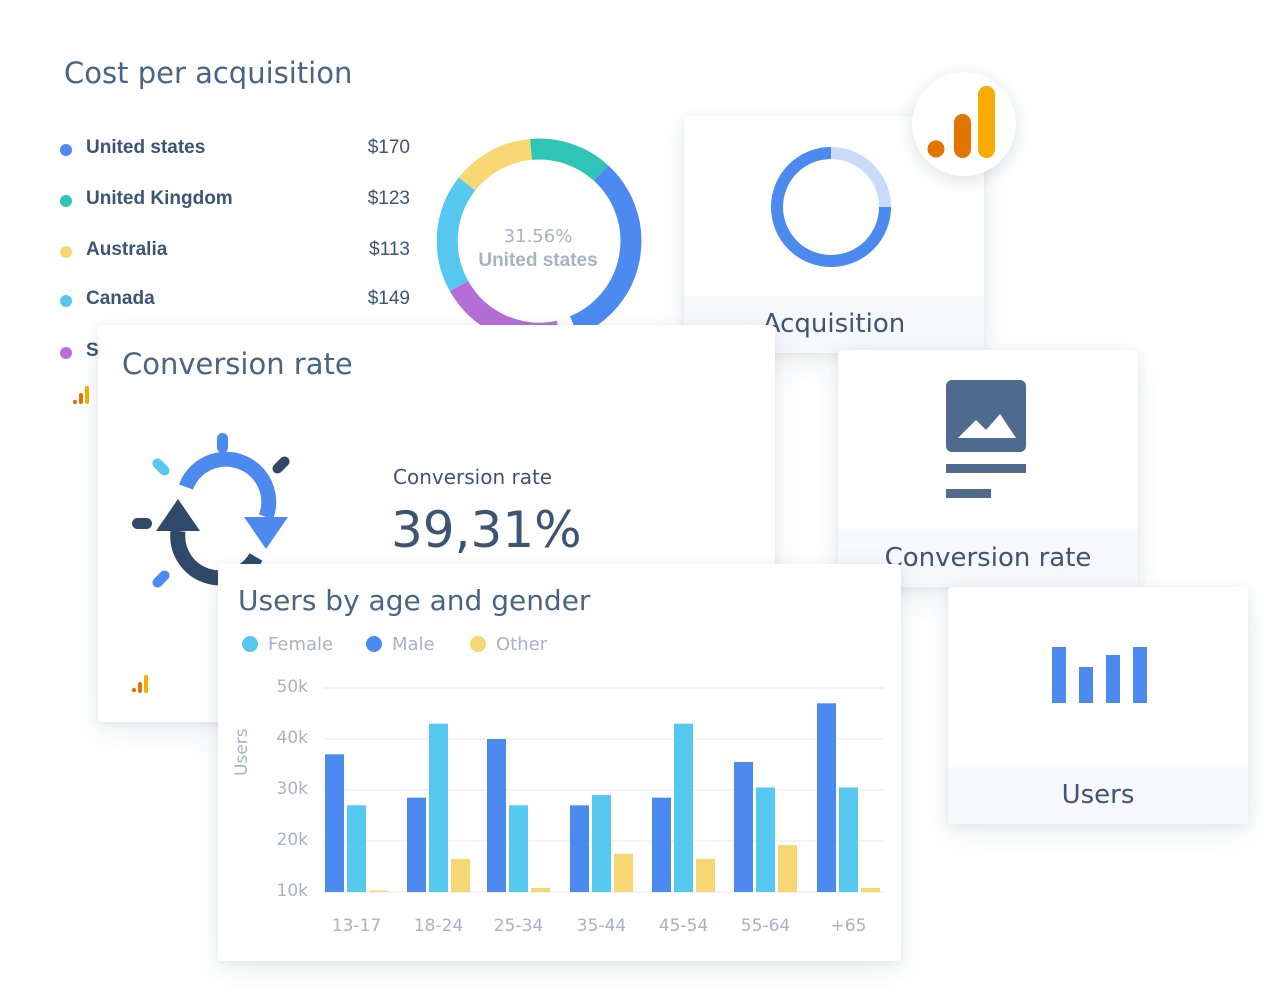 The image size is (1264, 1000). I want to click on x-tick-label: 18-24, so click(438, 926).